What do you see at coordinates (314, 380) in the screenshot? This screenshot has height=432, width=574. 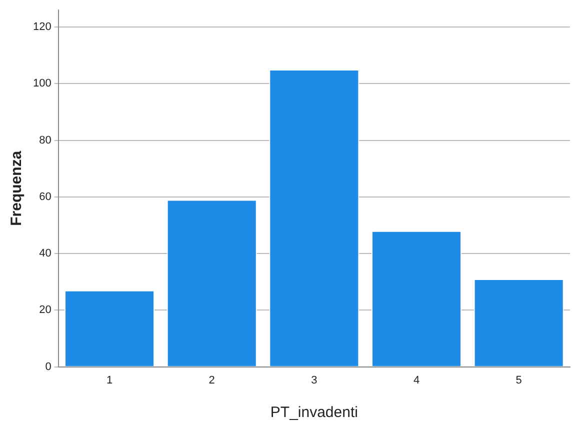 I see `x-tick-label: 3` at bounding box center [314, 380].